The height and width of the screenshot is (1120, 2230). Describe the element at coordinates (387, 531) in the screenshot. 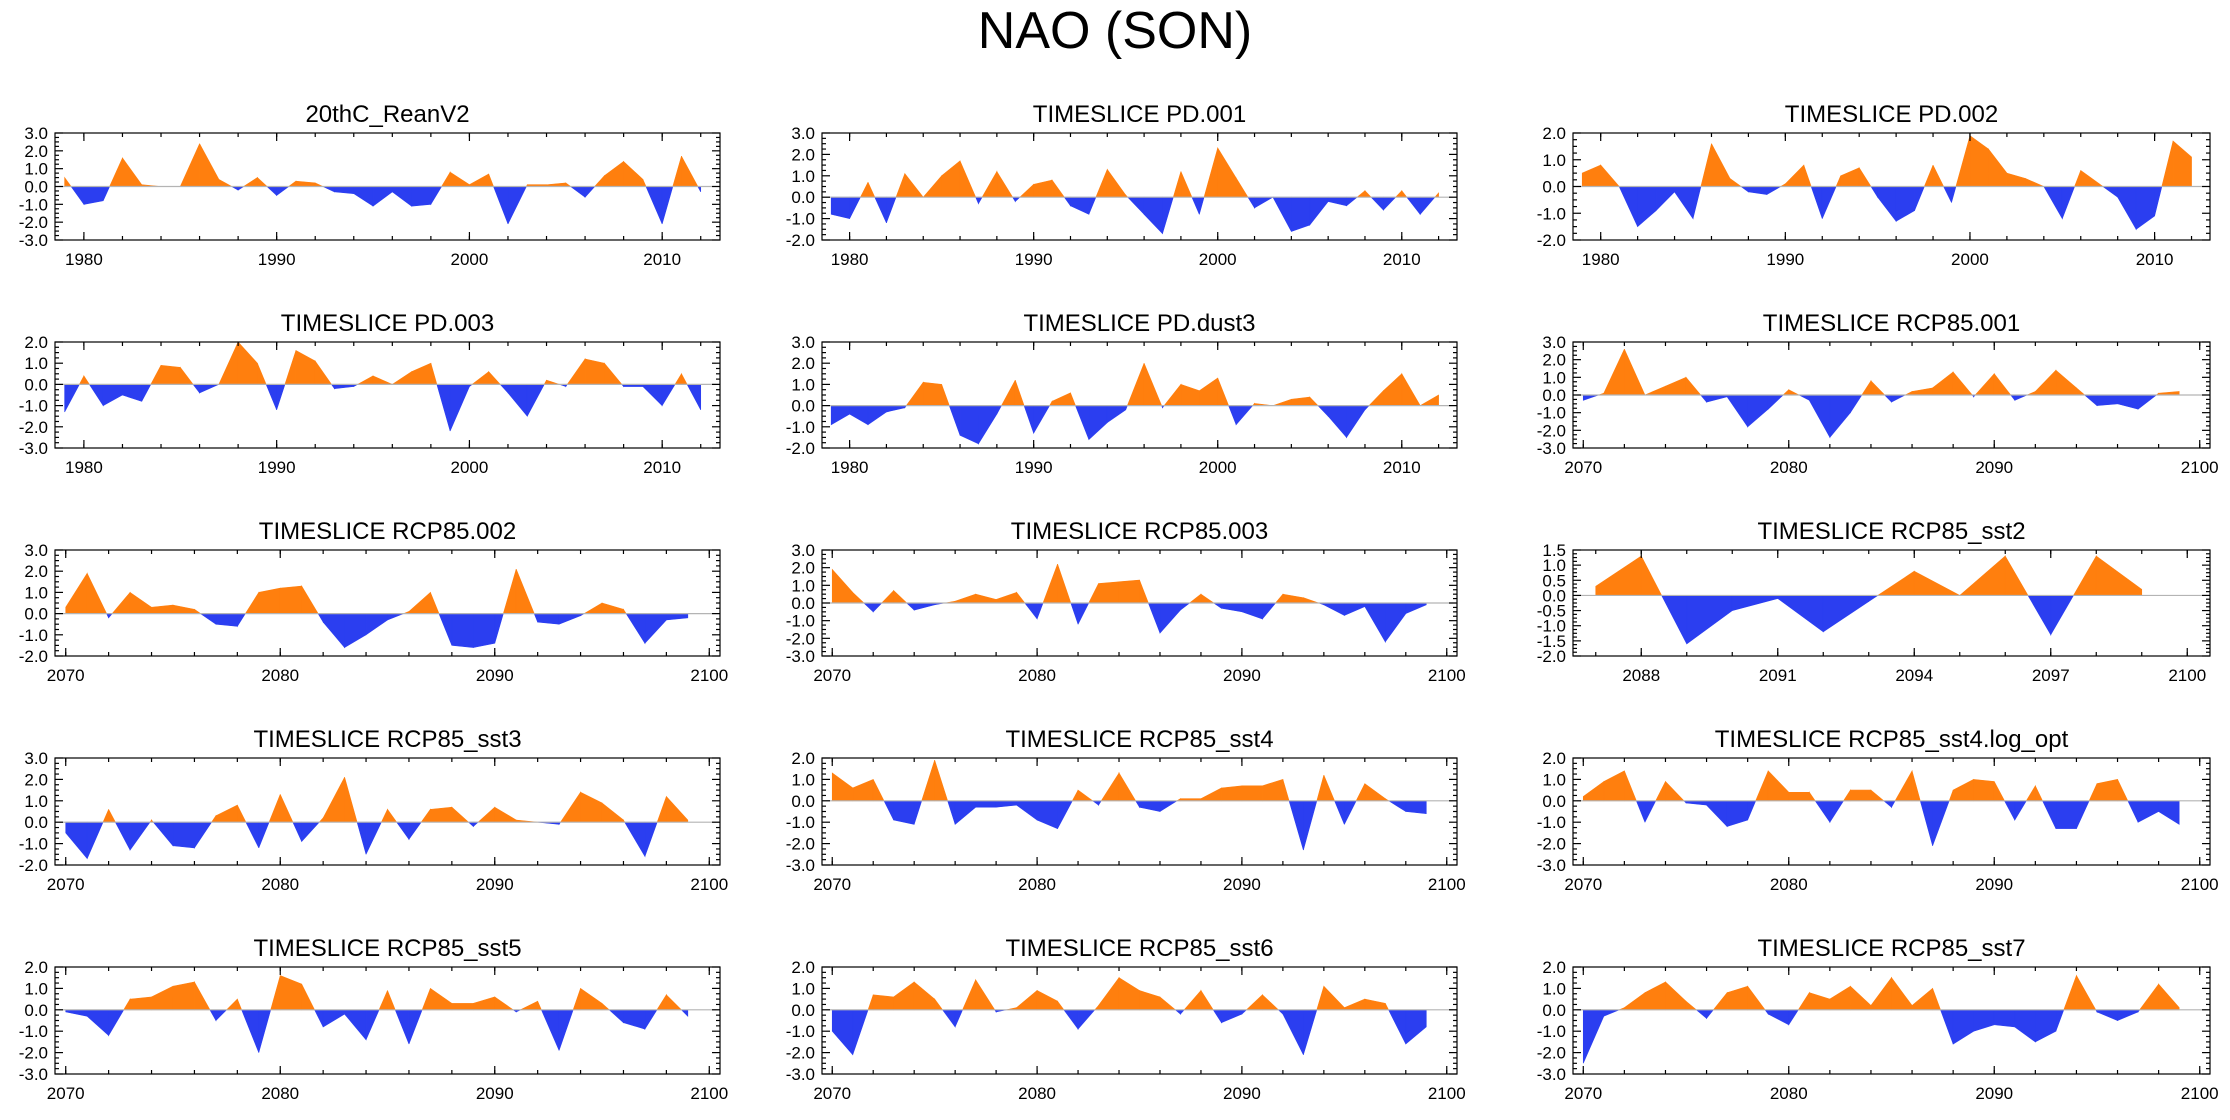

I see `panel-title: TIMESLICE RCP85.002` at that location.